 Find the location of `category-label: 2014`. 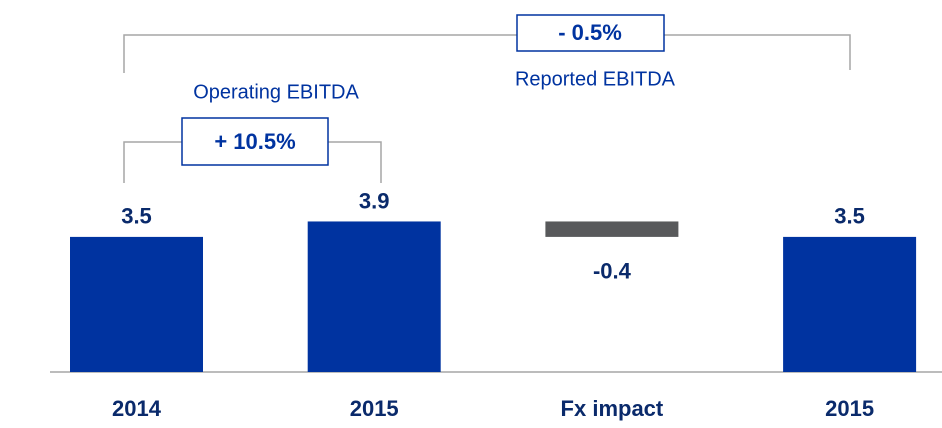

category-label: 2014 is located at coordinates (137, 408).